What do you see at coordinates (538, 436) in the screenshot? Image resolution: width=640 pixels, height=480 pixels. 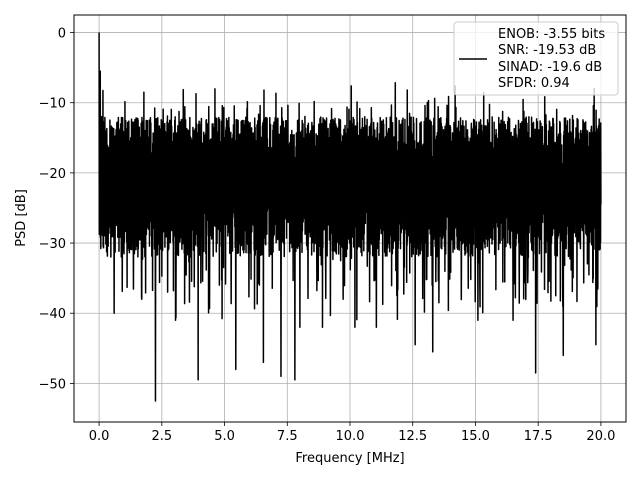 I see `x-tick-label: 17.5` at bounding box center [538, 436].